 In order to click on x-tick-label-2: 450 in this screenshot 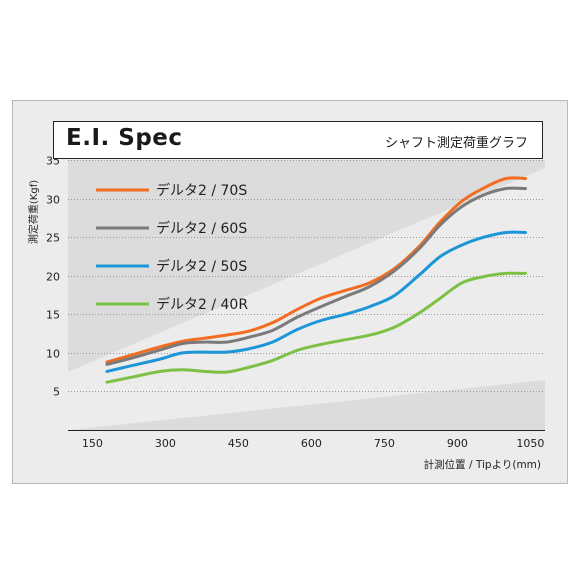, I will do `click(238, 443)`.